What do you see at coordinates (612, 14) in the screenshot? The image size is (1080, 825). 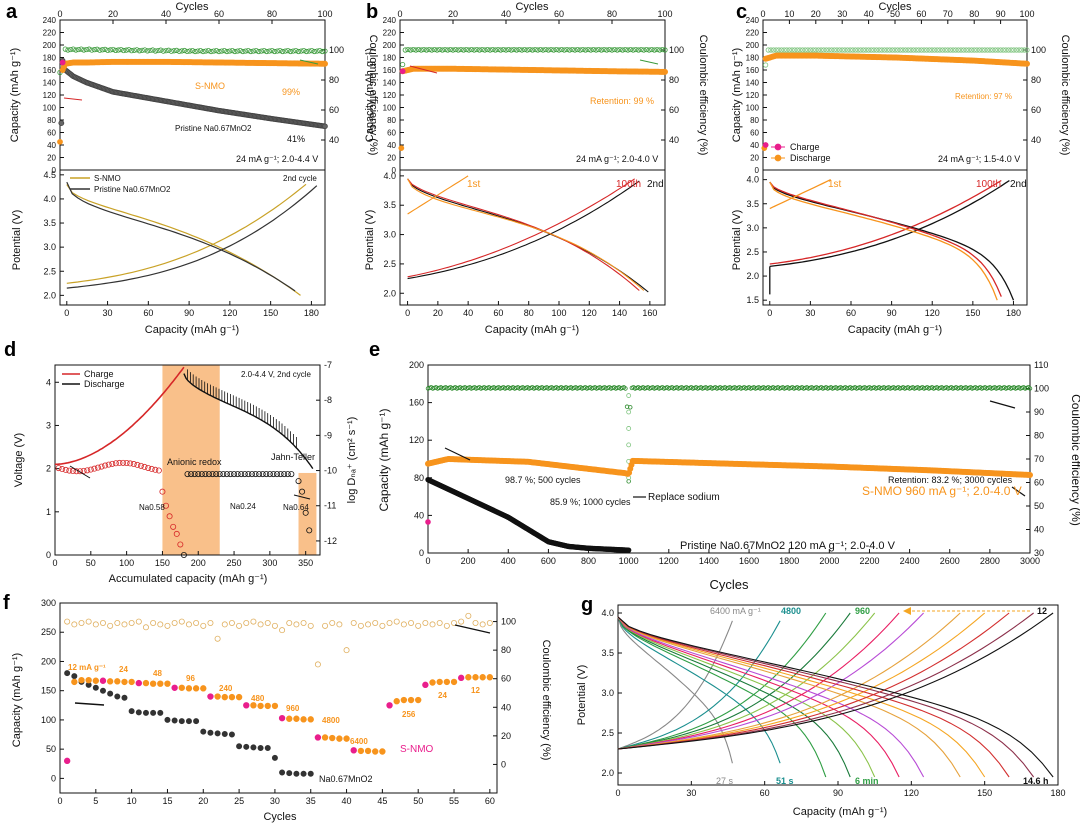 I see `x-tick-label: 80` at bounding box center [612, 14].